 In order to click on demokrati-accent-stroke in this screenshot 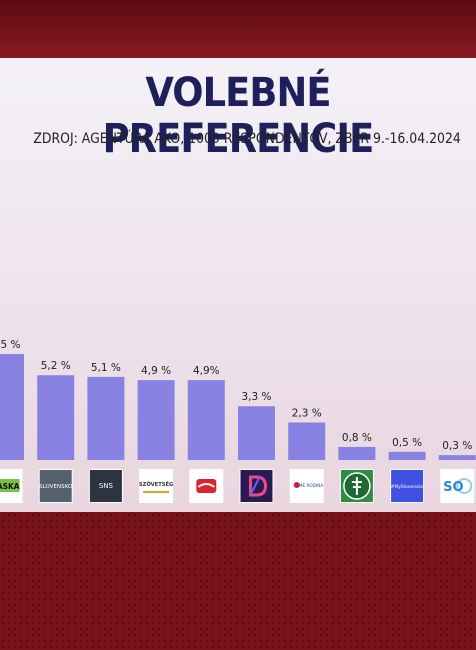, I will do `click(255, 486)`.